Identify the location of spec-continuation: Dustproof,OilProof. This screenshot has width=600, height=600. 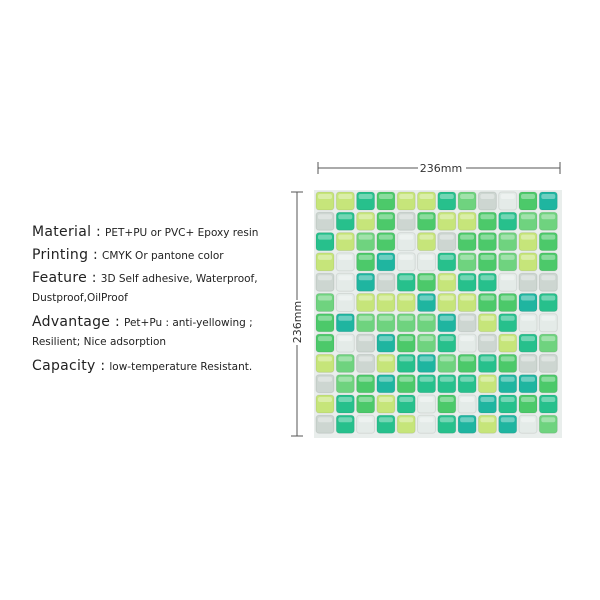
(80, 298).